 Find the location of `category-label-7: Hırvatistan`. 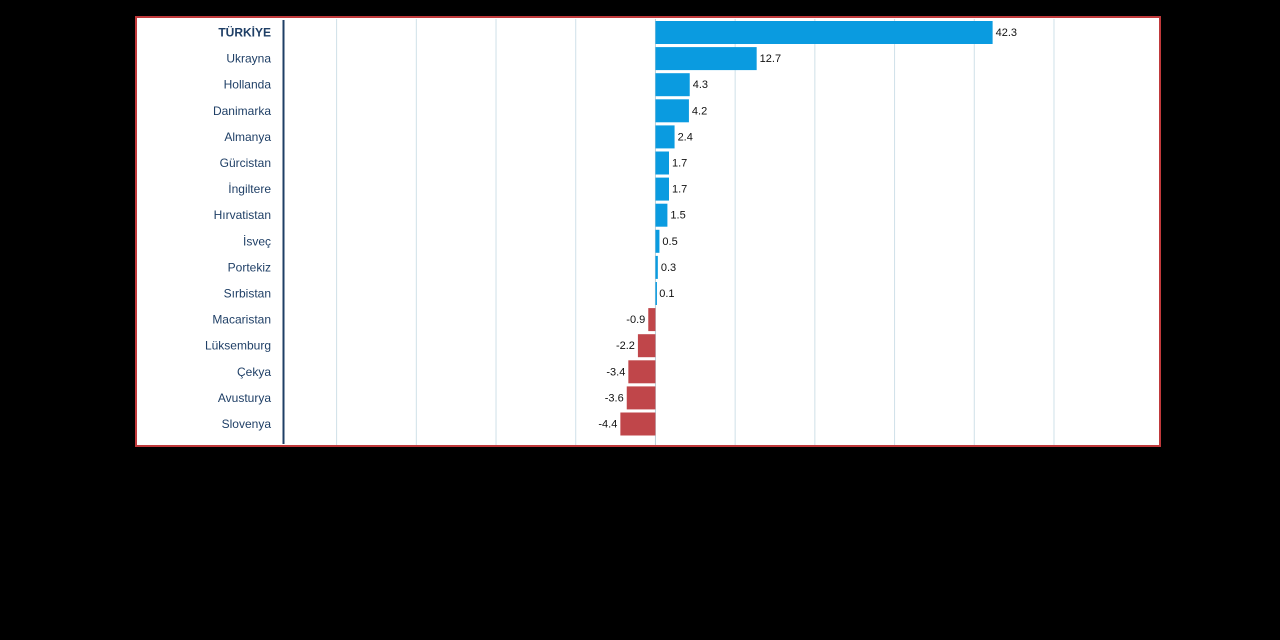

category-label-7: Hırvatistan is located at coordinates (242, 215).